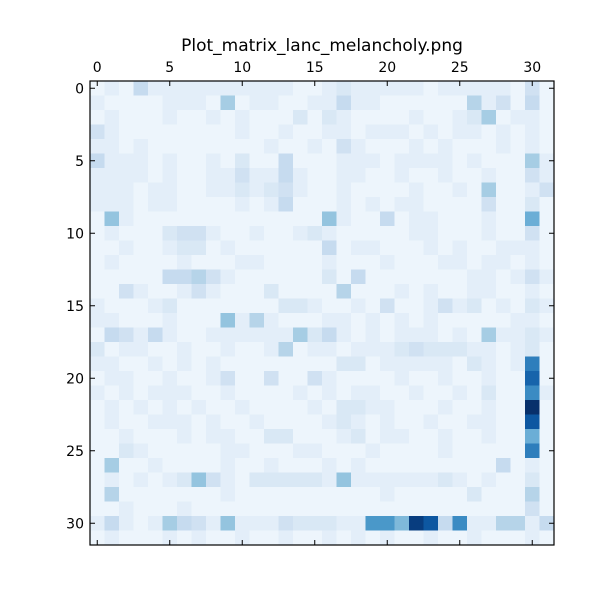 The width and height of the screenshot is (600, 600). What do you see at coordinates (141, 465) in the screenshot?
I see `heatmap-cell-r26-c3` at bounding box center [141, 465].